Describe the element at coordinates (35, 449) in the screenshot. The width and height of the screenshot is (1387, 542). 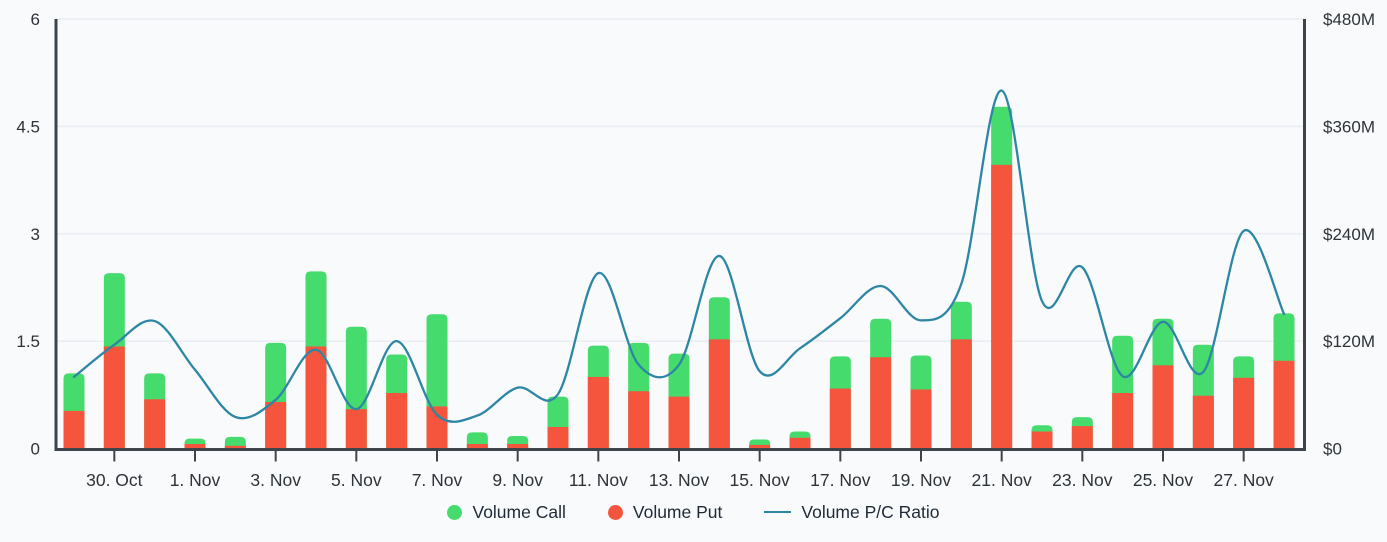
I see `y-tick-label-left: 0` at that location.